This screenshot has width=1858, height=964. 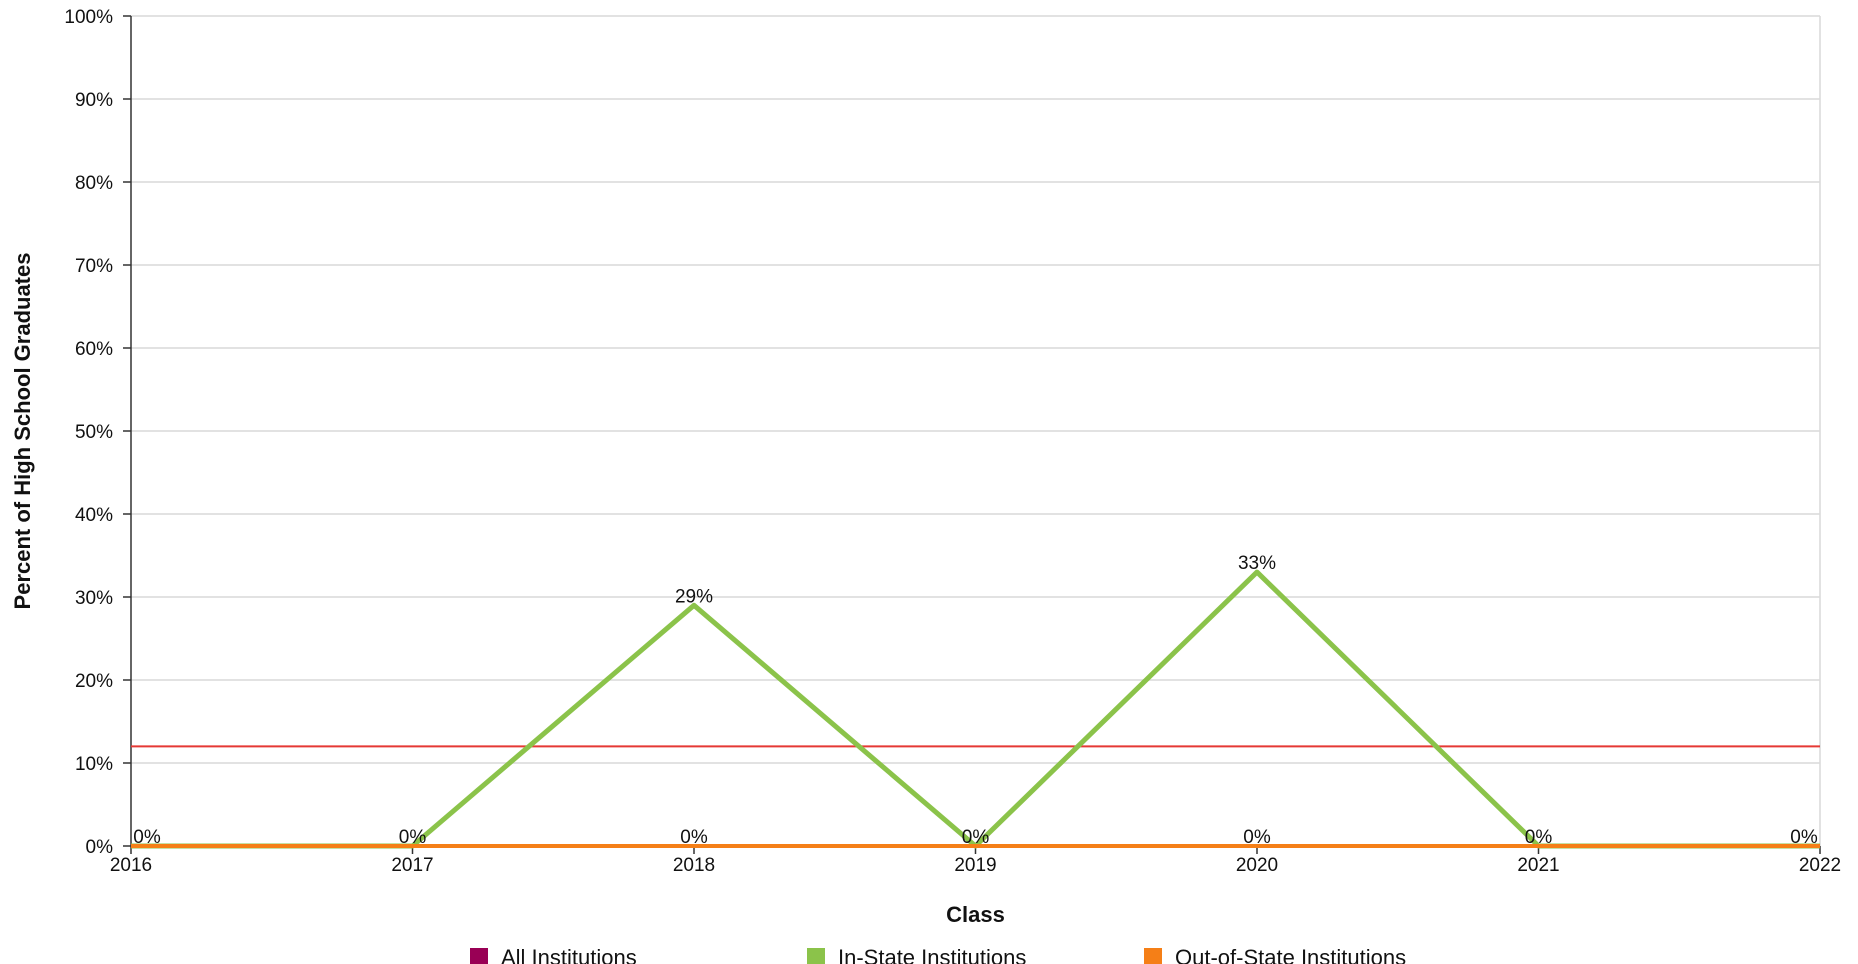 What do you see at coordinates (1290, 954) in the screenshot?
I see `legend-label: Out-of-State Institutions` at bounding box center [1290, 954].